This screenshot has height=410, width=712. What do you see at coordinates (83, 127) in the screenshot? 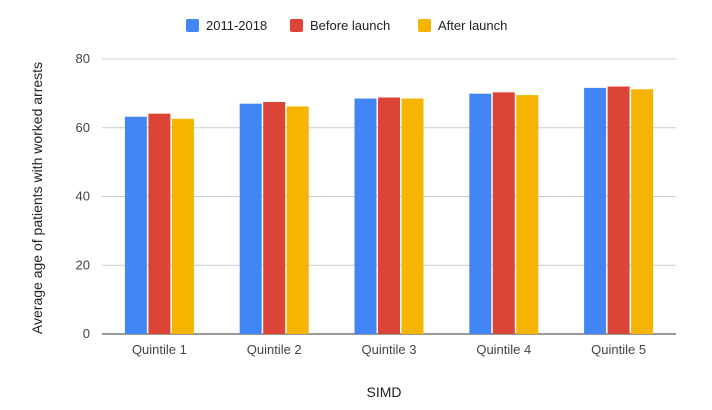
I see `y-tick-label: 60` at bounding box center [83, 127].